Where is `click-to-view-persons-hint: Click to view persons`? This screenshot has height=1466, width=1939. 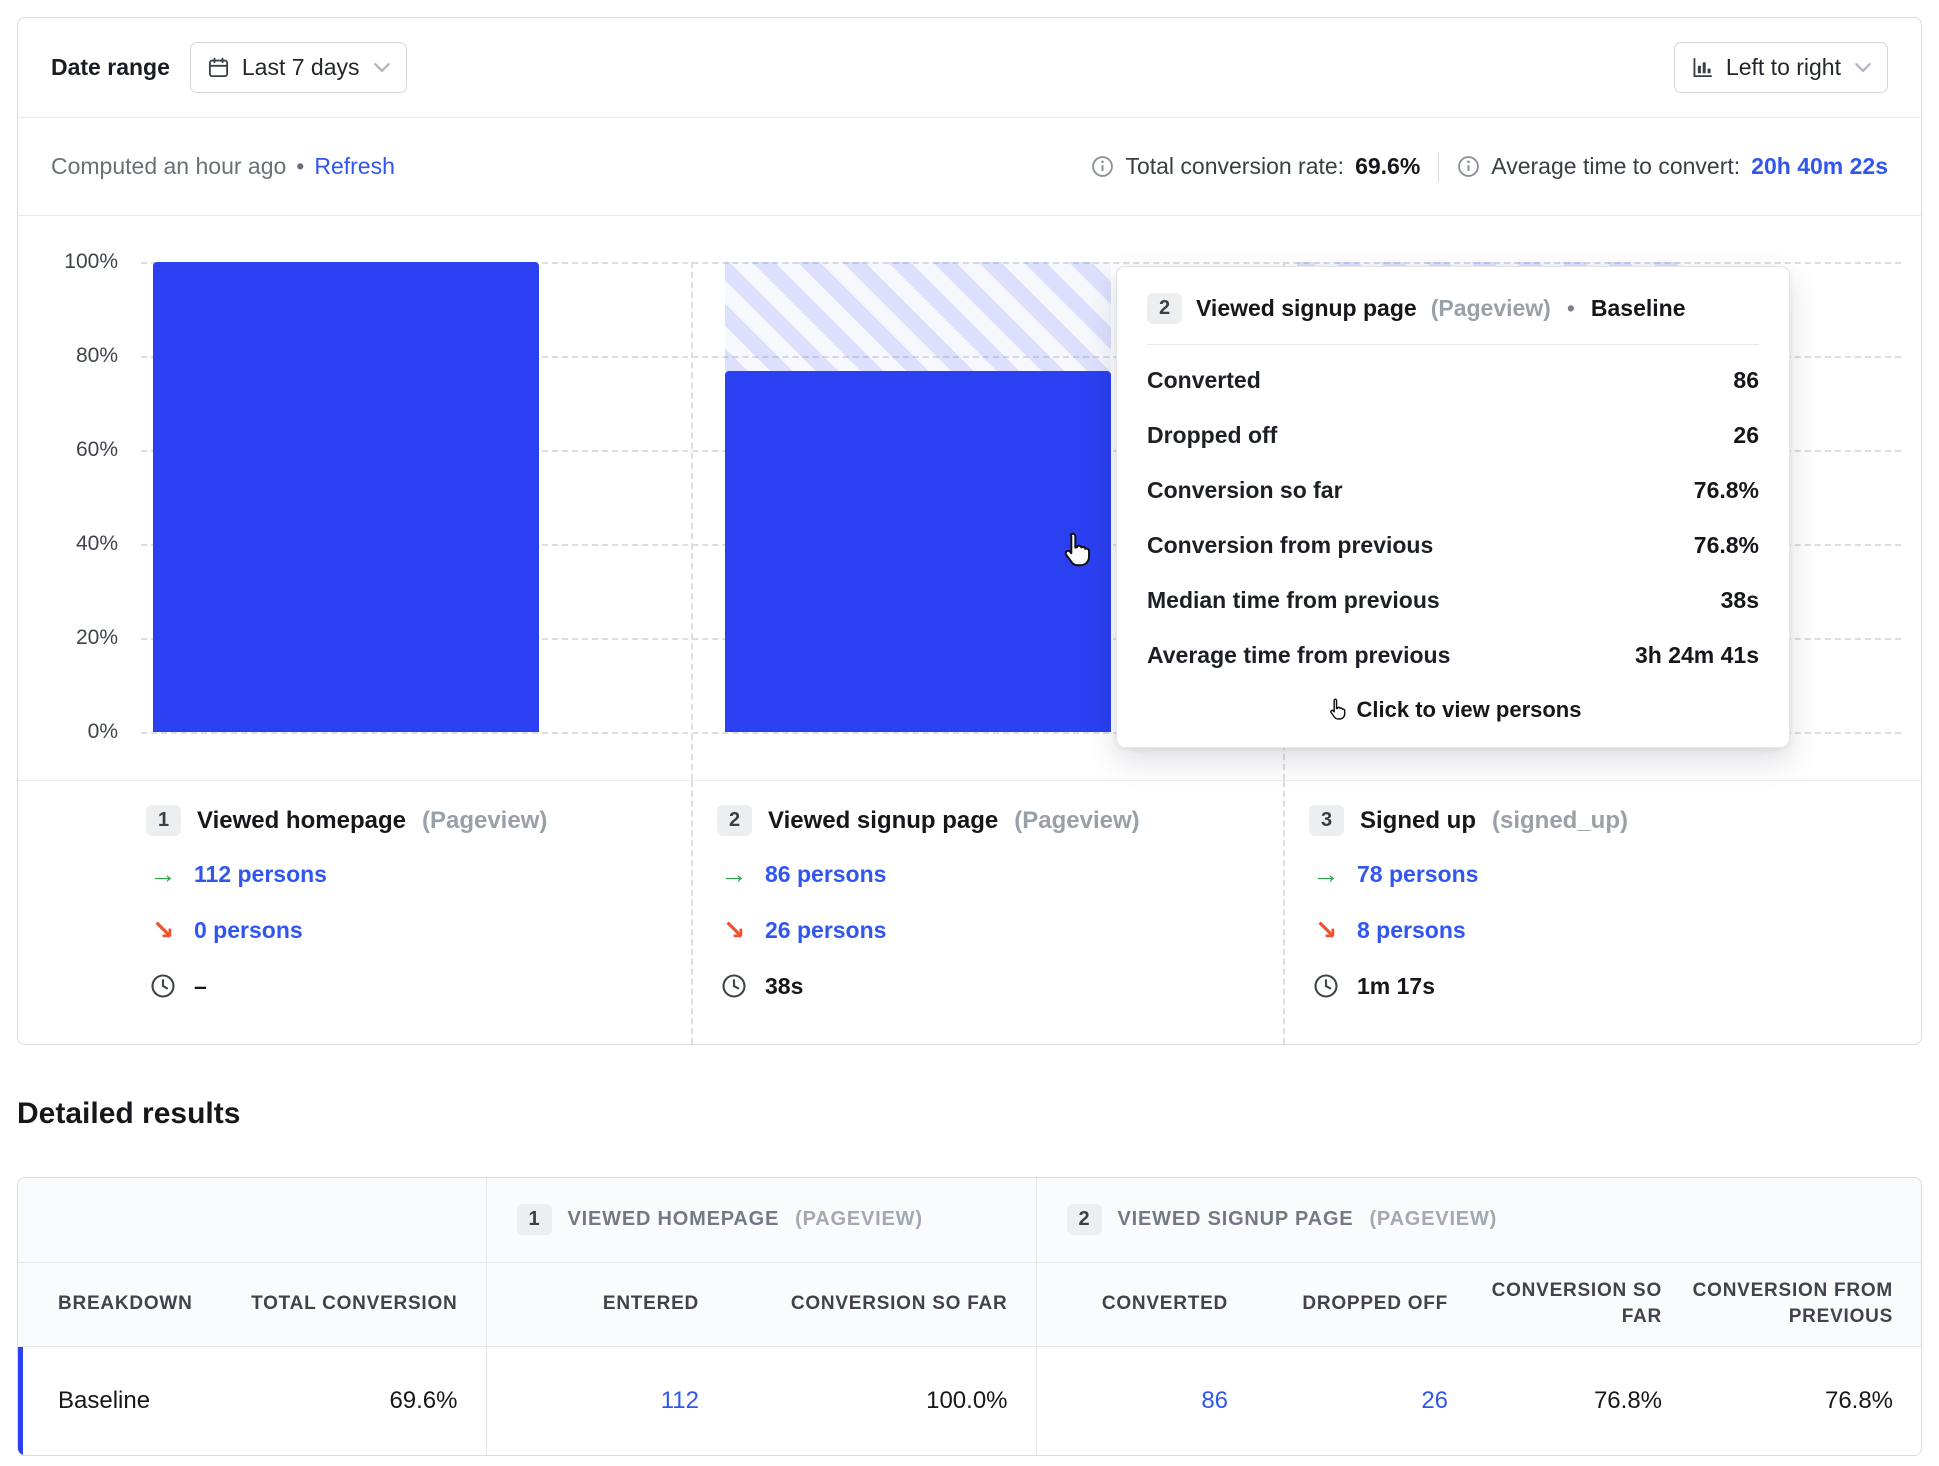 click-to-view-persons-hint: Click to view persons is located at coordinates (1453, 710).